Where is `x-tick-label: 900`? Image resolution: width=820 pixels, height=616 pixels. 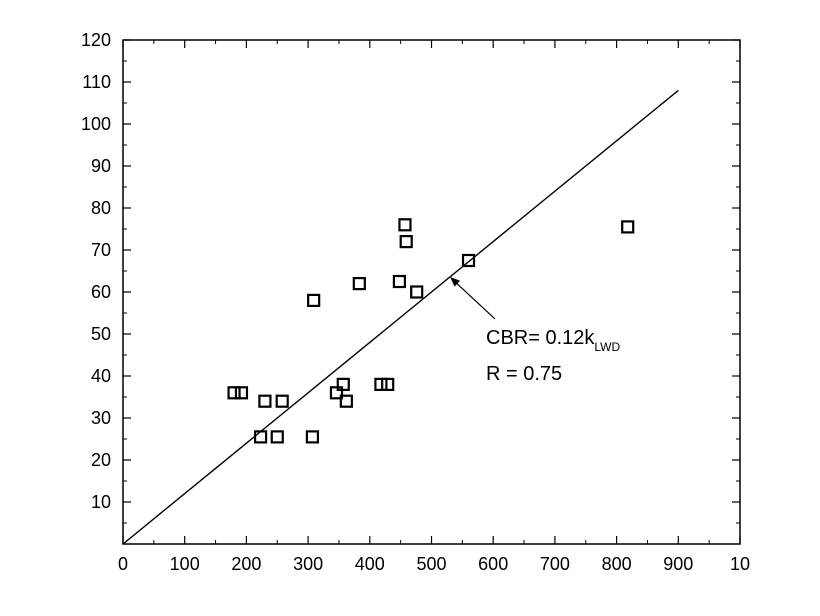
x-tick-label: 900 is located at coordinates (678, 564).